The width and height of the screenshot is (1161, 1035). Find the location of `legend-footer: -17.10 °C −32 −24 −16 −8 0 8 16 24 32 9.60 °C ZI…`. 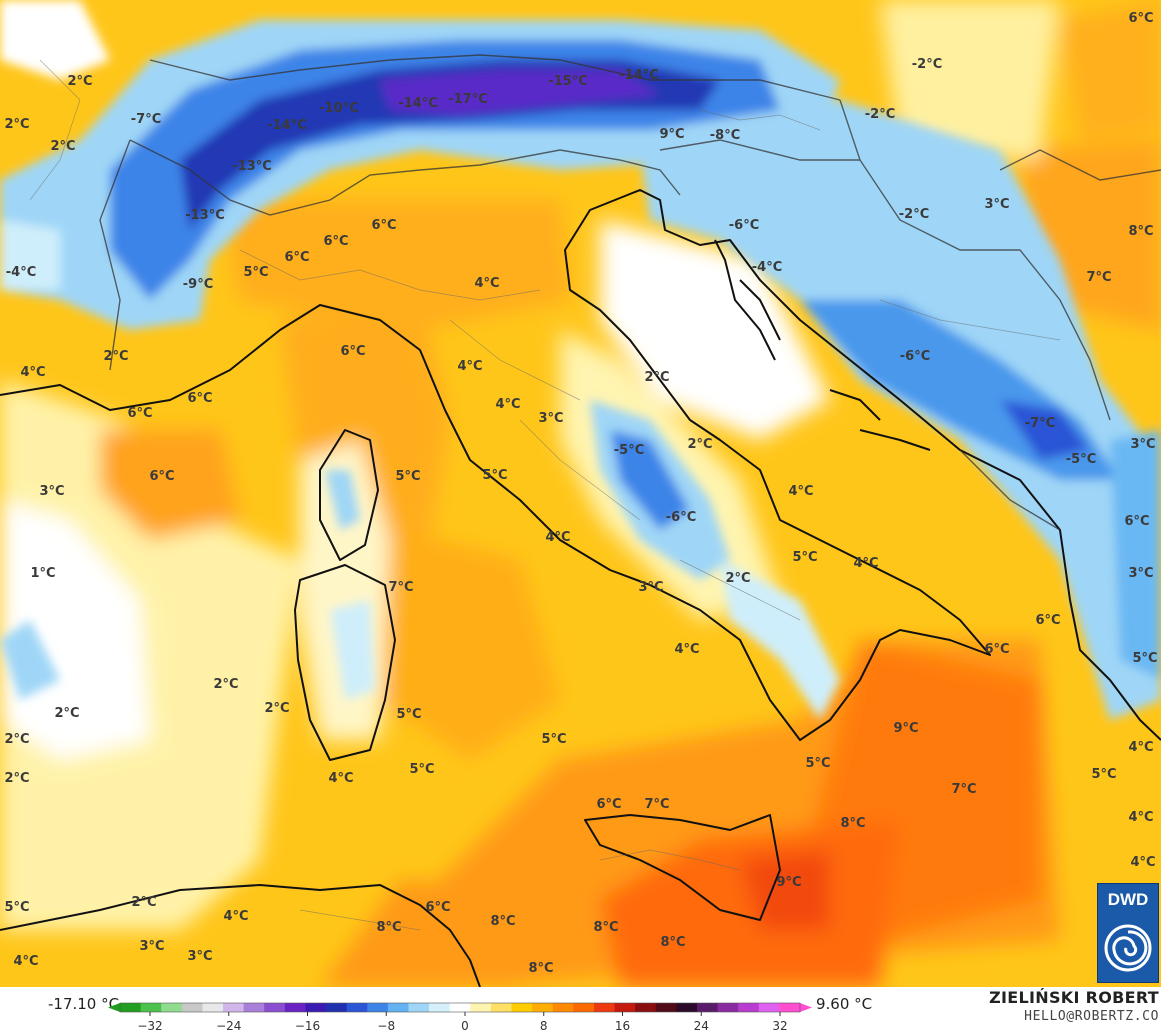

legend-footer: -17.10 °C −32 −24 −16 −8 0 8 16 24 32 9.60 °C ZI… is located at coordinates (580, 1011).